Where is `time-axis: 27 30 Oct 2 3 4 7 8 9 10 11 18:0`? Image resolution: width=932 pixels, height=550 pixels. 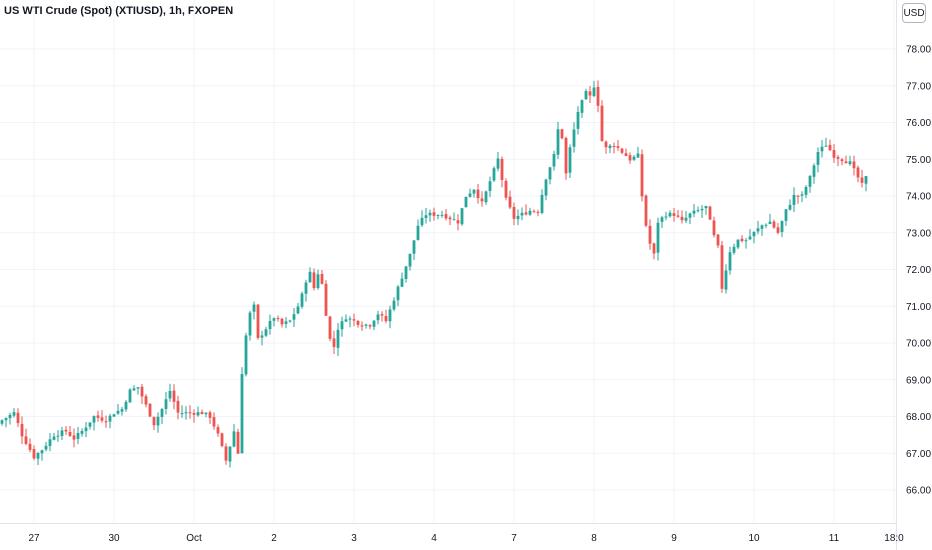 time-axis: 27 30 Oct 2 3 4 7 8 9 10 11 18:0 is located at coordinates (466, 538).